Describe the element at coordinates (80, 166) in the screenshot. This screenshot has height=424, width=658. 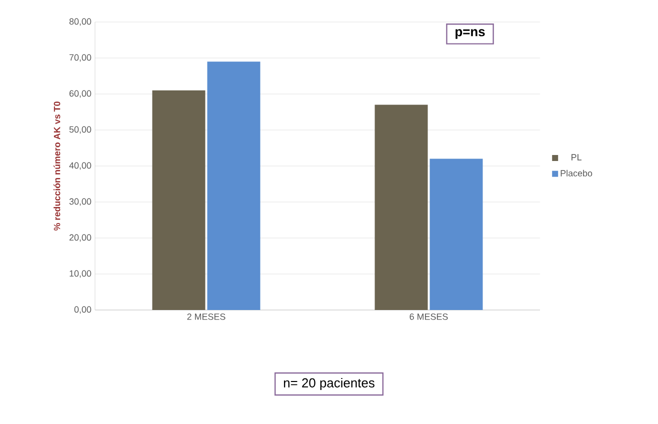
I see `y-tick-label: 40,00` at that location.